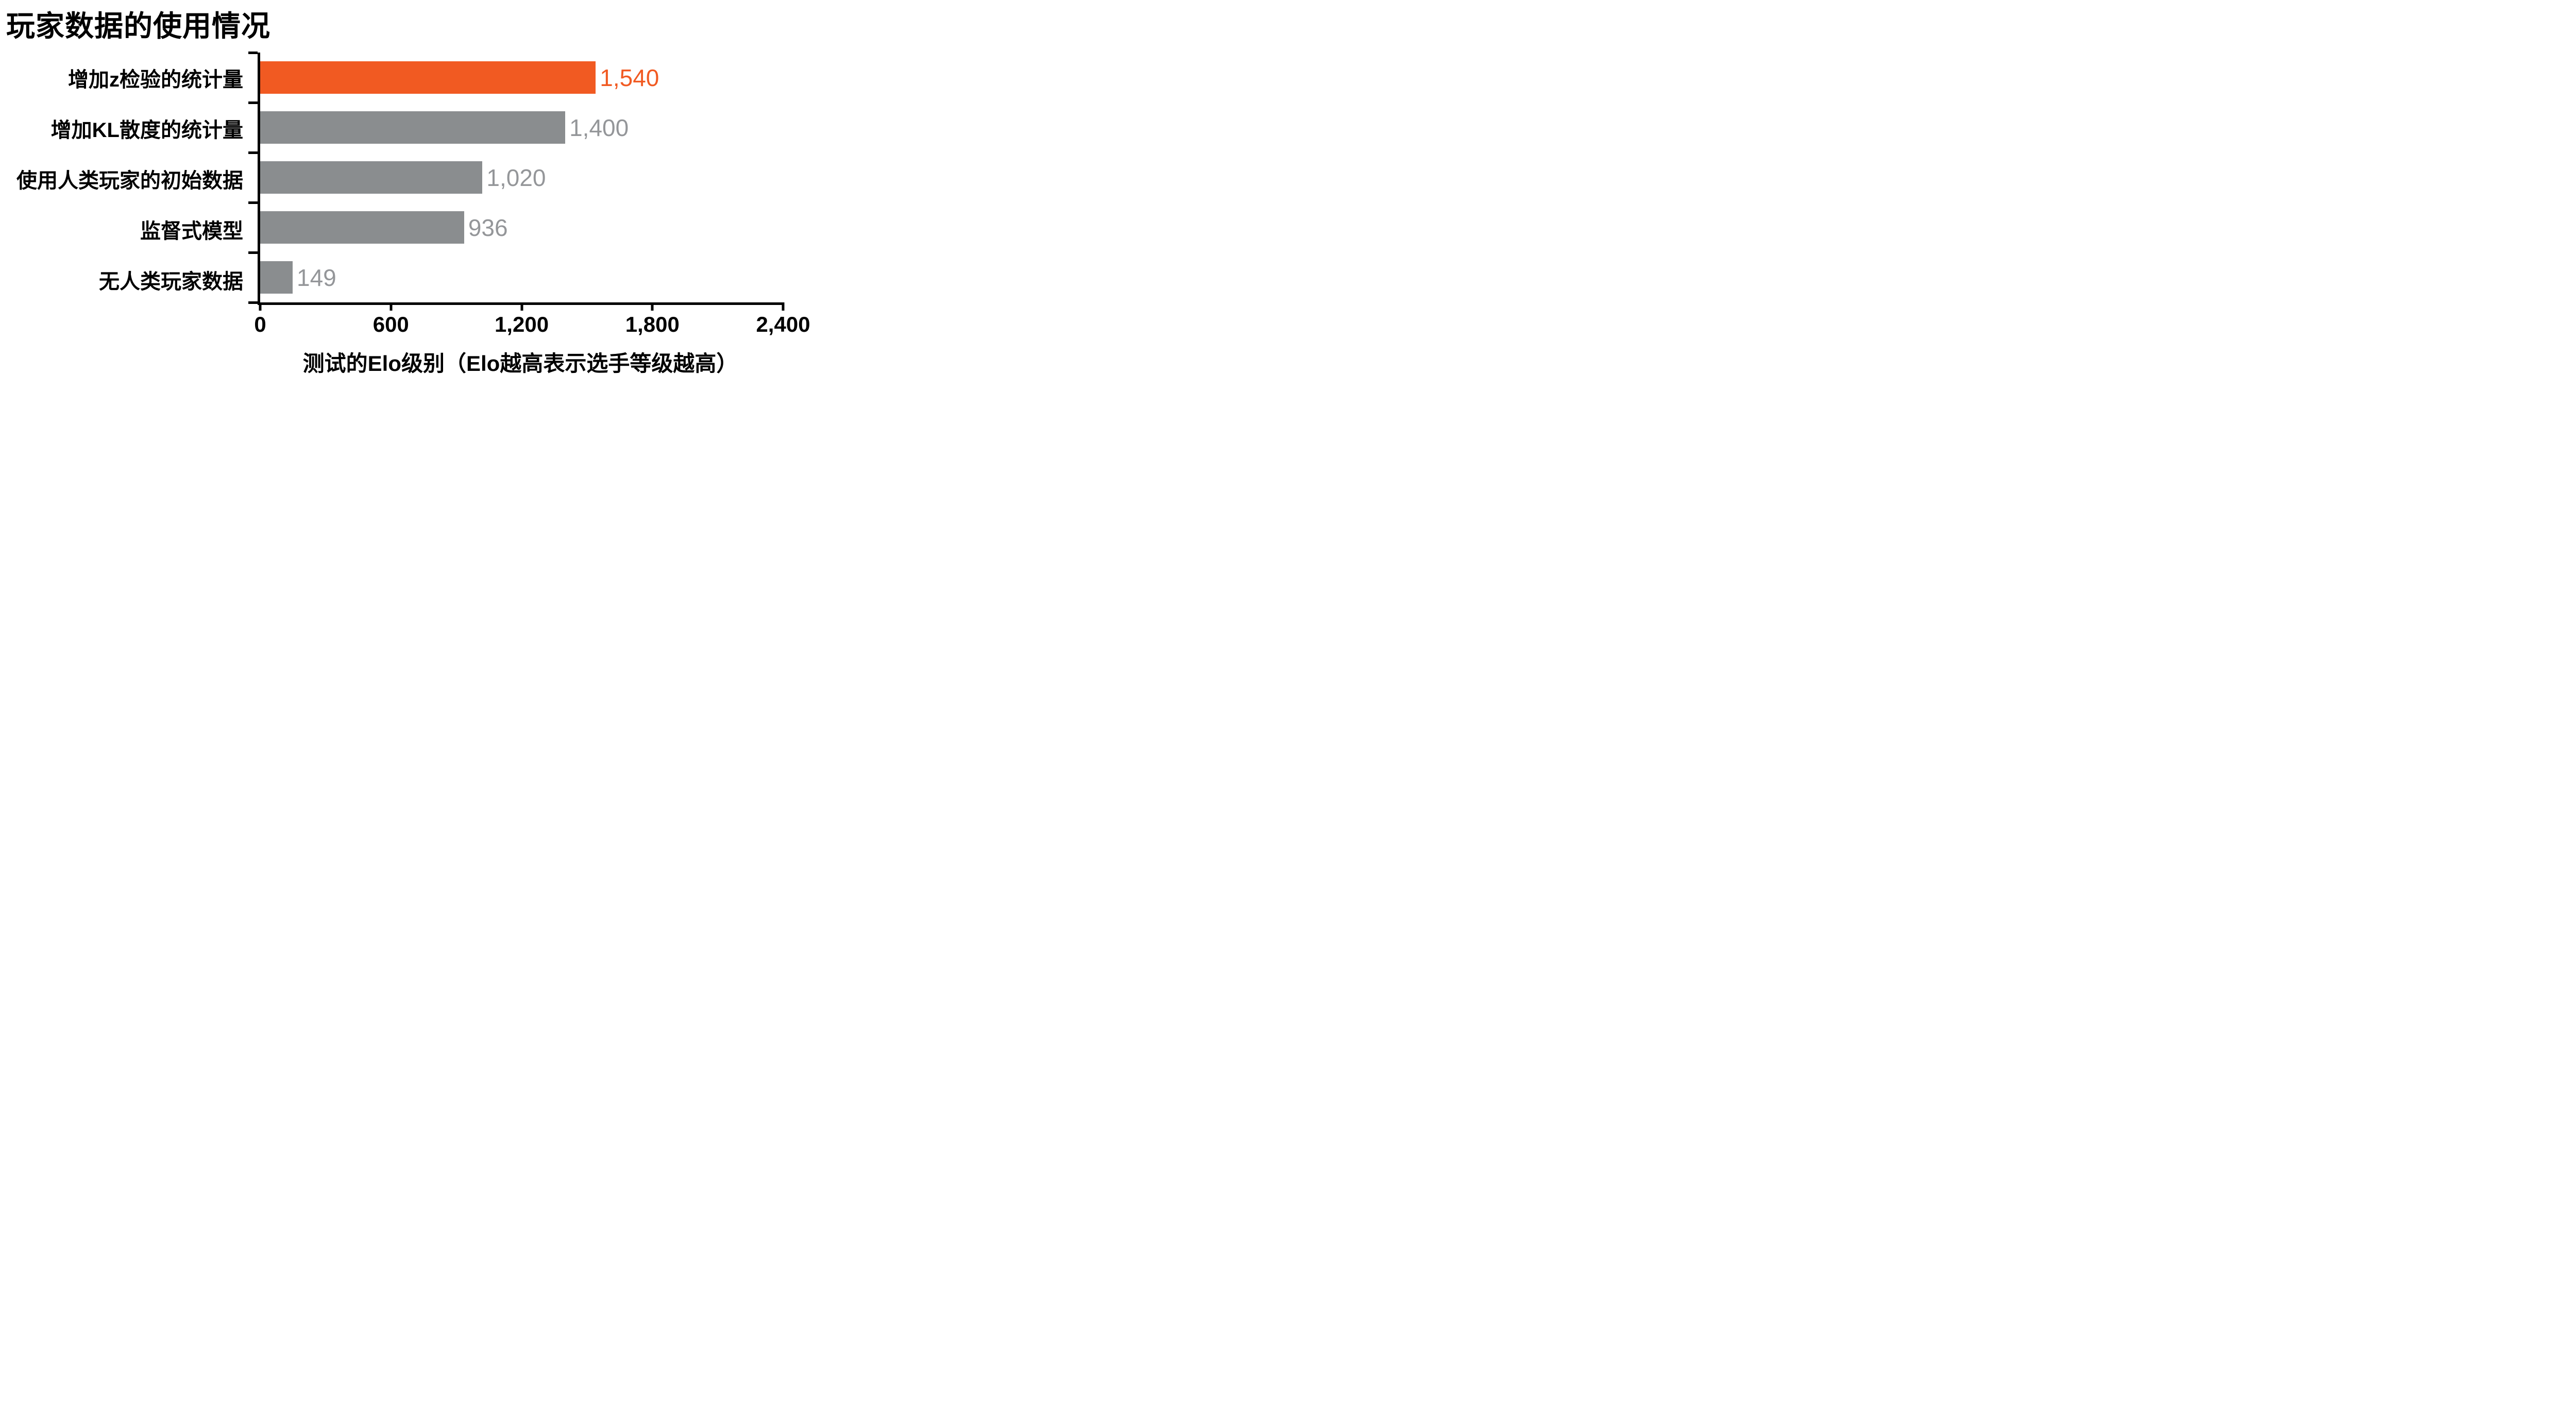 The image size is (2576, 1412). Describe the element at coordinates (521, 324) in the screenshot. I see `x-tick-label: 1,200` at that location.